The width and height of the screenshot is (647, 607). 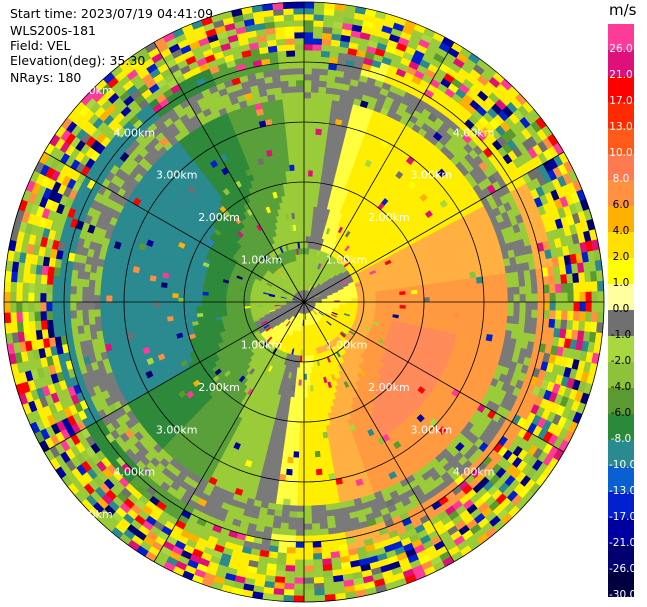 I want to click on start-time-label: Start time: 2023/07/19 04:41:09, so click(x=112, y=13).